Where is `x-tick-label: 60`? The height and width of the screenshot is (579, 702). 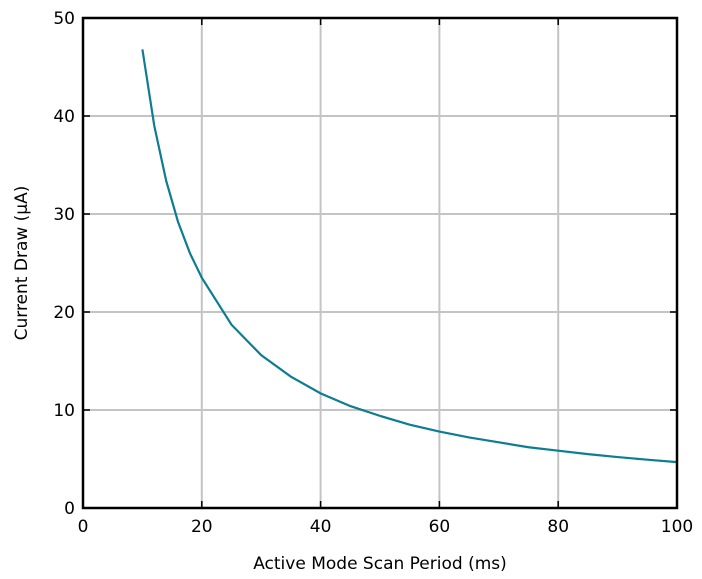
x-tick-label: 60 is located at coordinates (440, 527).